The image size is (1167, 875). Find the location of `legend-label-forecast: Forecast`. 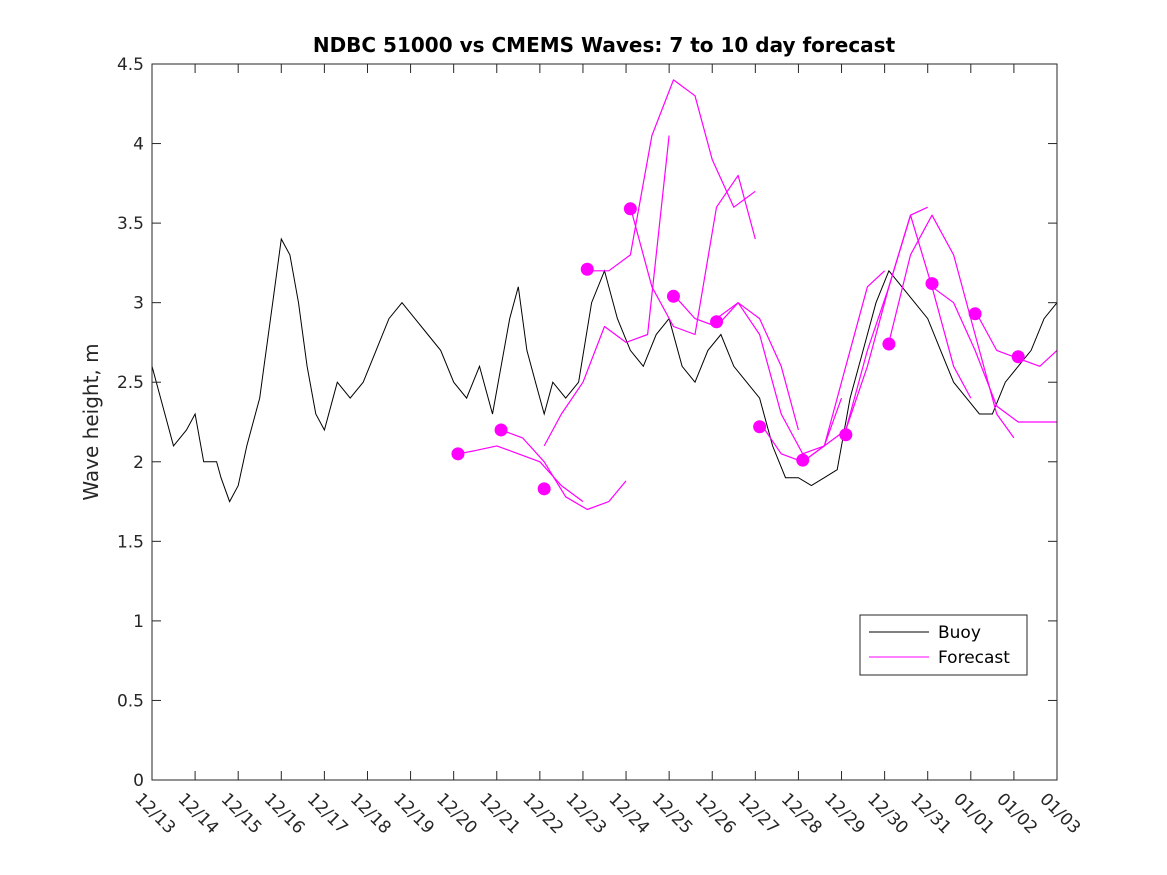

legend-label-forecast: Forecast is located at coordinates (974, 658).